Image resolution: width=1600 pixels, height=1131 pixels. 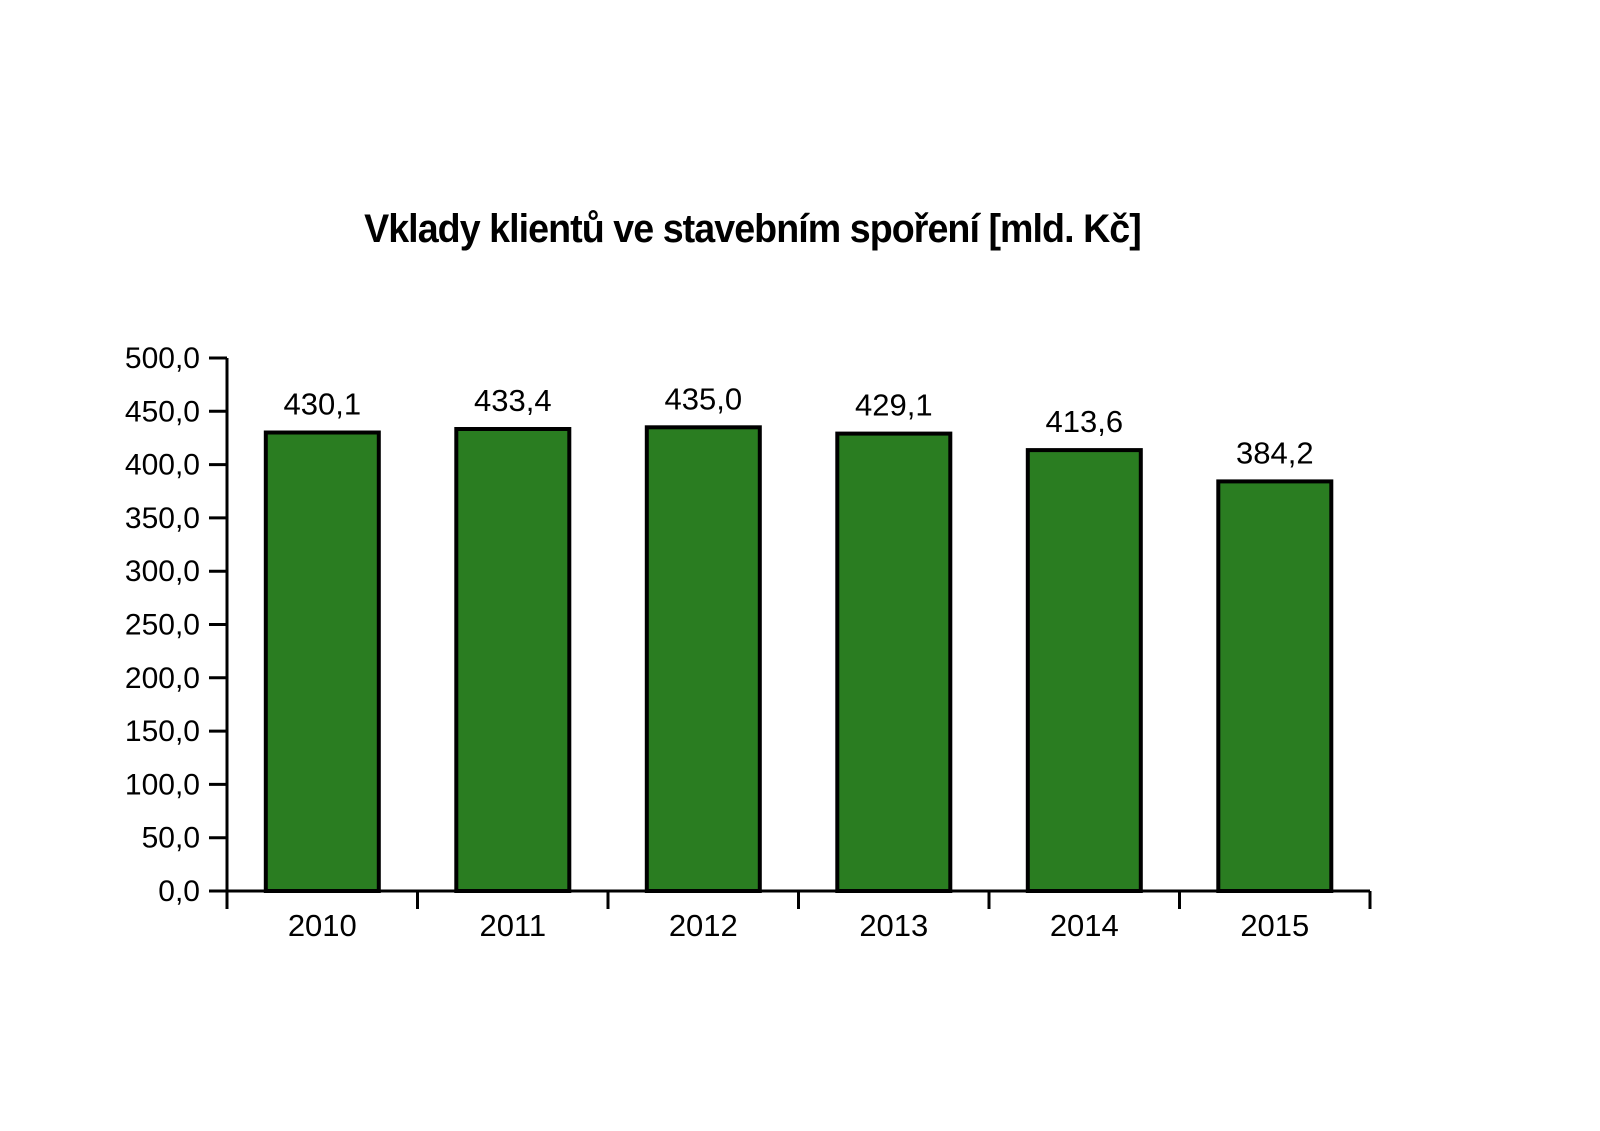 What do you see at coordinates (171, 838) in the screenshot?
I see `y-tick-label: 50,0` at bounding box center [171, 838].